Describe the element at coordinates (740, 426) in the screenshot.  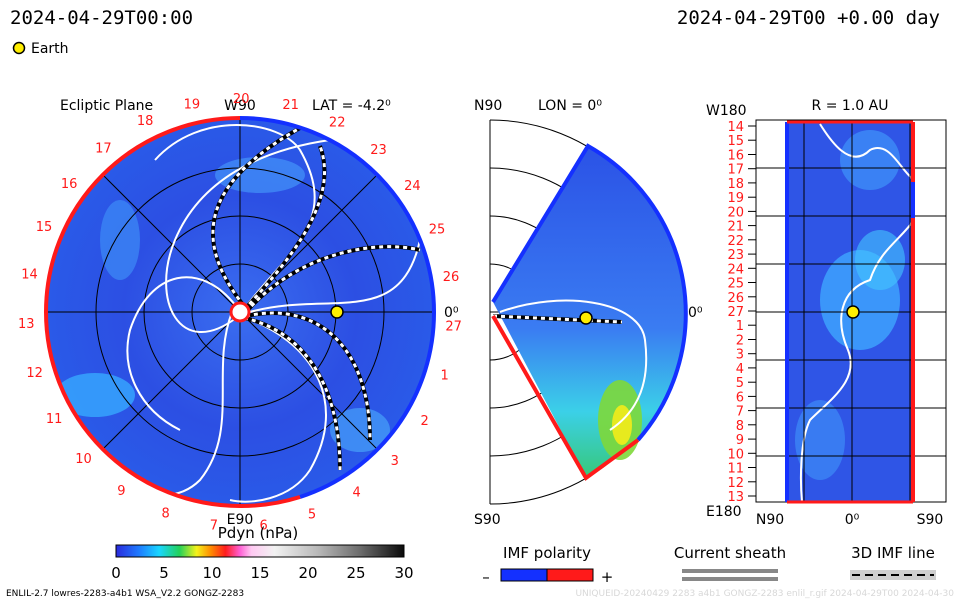
I see `r-panel-carrington-label: 8` at that location.